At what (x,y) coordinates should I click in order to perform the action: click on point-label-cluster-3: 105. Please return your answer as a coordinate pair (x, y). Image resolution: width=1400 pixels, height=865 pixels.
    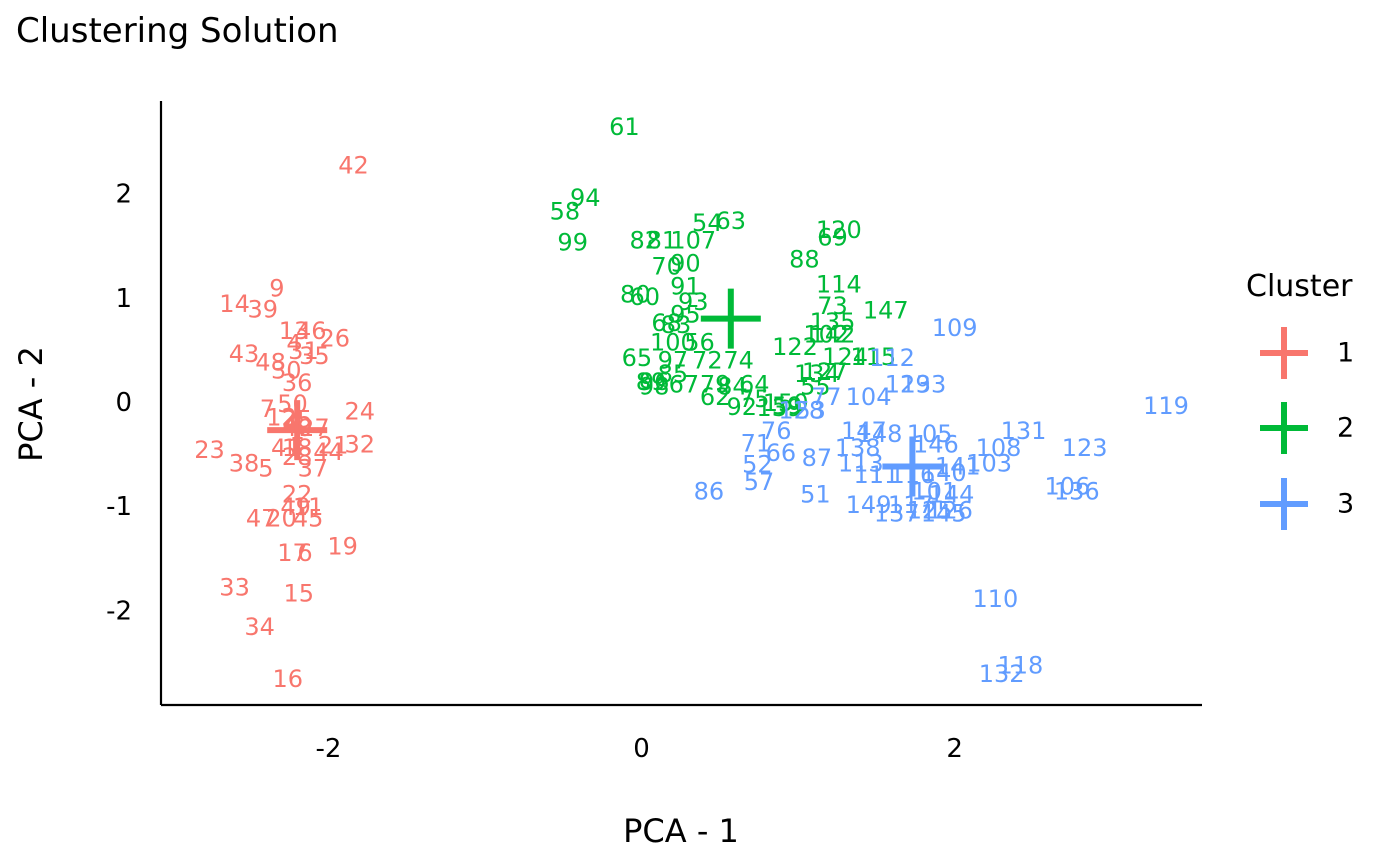
    Looking at the image, I should click on (930, 434).